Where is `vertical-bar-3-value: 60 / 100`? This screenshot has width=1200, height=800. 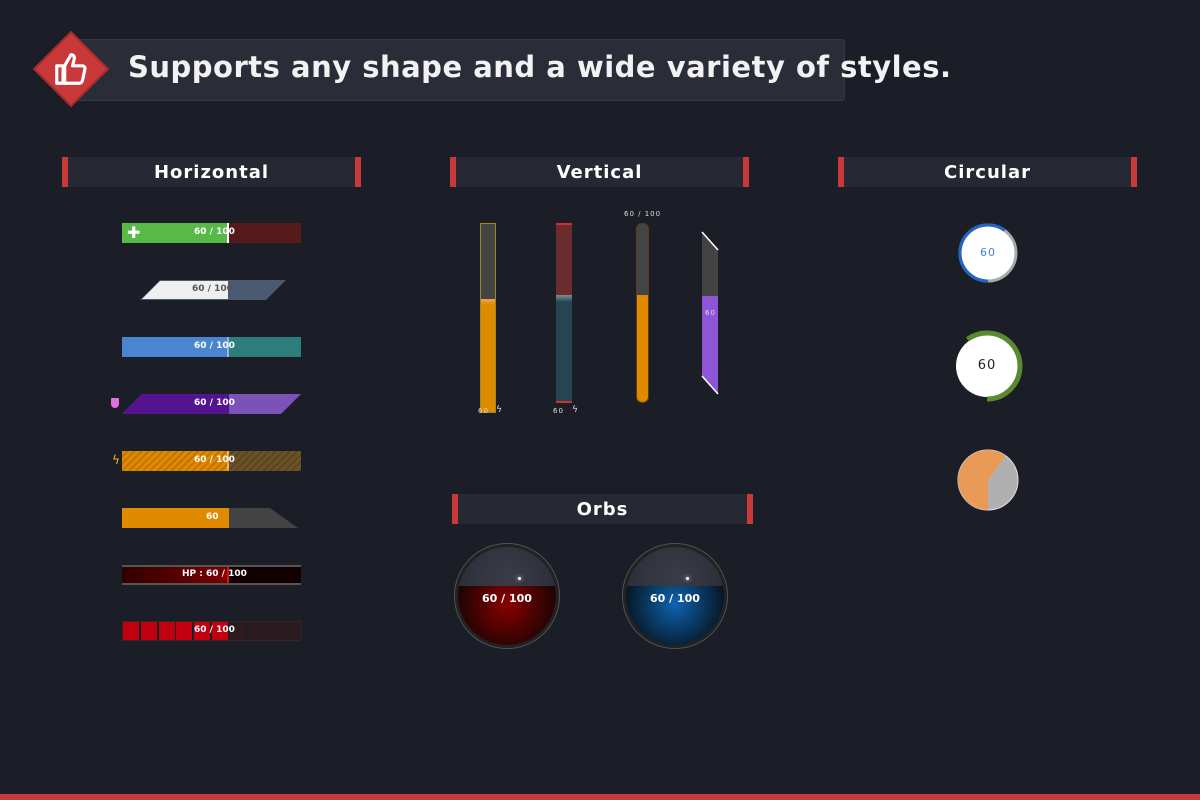 vertical-bar-3-value: 60 / 100 is located at coordinates (643, 214).